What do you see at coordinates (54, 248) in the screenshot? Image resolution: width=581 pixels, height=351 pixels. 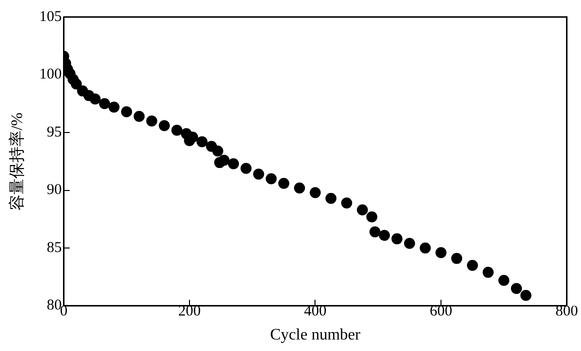 I see `y-tick-label: 85` at bounding box center [54, 248].